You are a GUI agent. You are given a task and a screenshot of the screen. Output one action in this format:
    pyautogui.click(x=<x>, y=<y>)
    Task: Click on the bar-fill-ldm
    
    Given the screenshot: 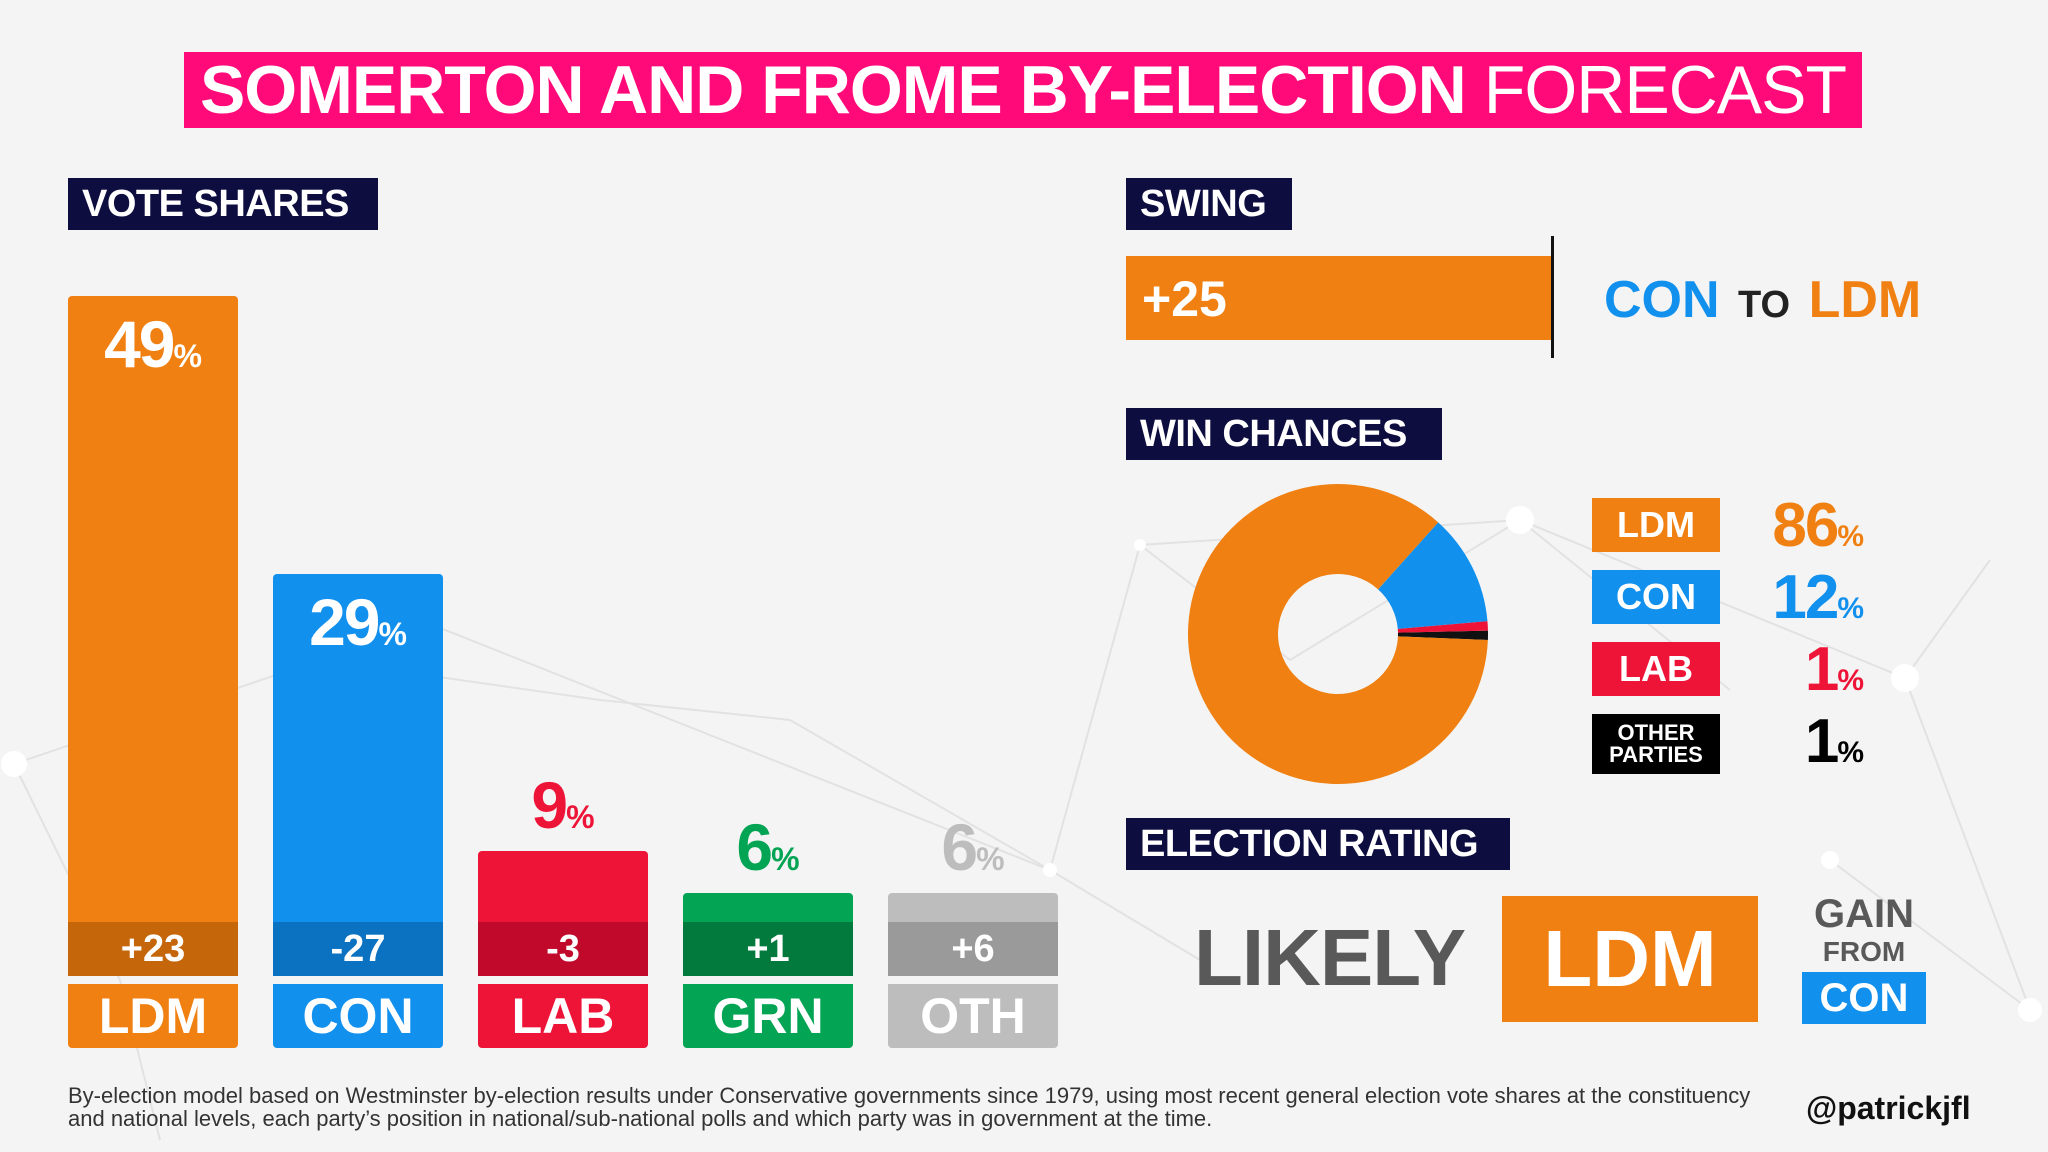 What is the action you would take?
    pyautogui.click(x=153, y=636)
    